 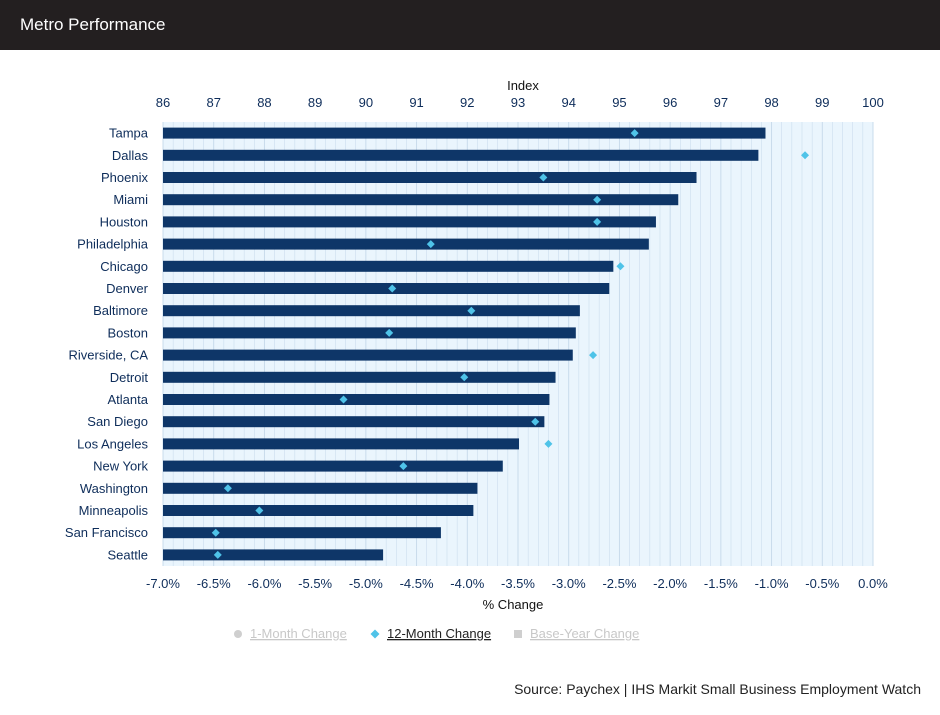 I want to click on bottom-tick-label: -5.5%, so click(x=315, y=583).